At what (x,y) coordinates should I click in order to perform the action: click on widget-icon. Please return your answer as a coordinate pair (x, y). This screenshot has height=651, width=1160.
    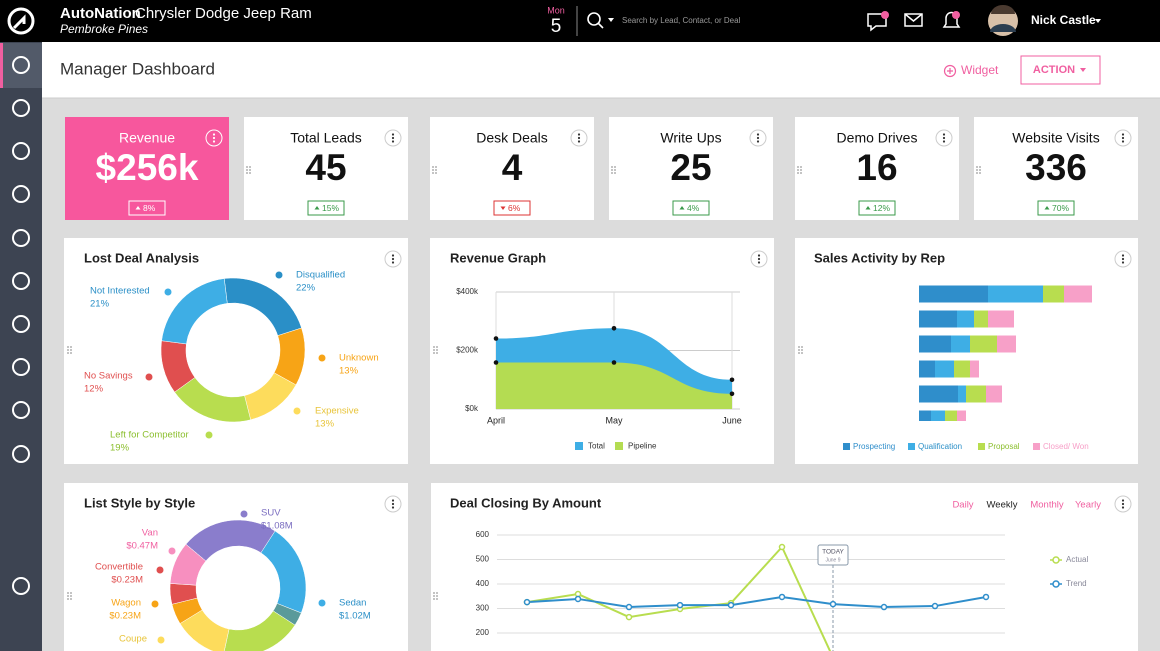
    Looking at the image, I should click on (950, 71).